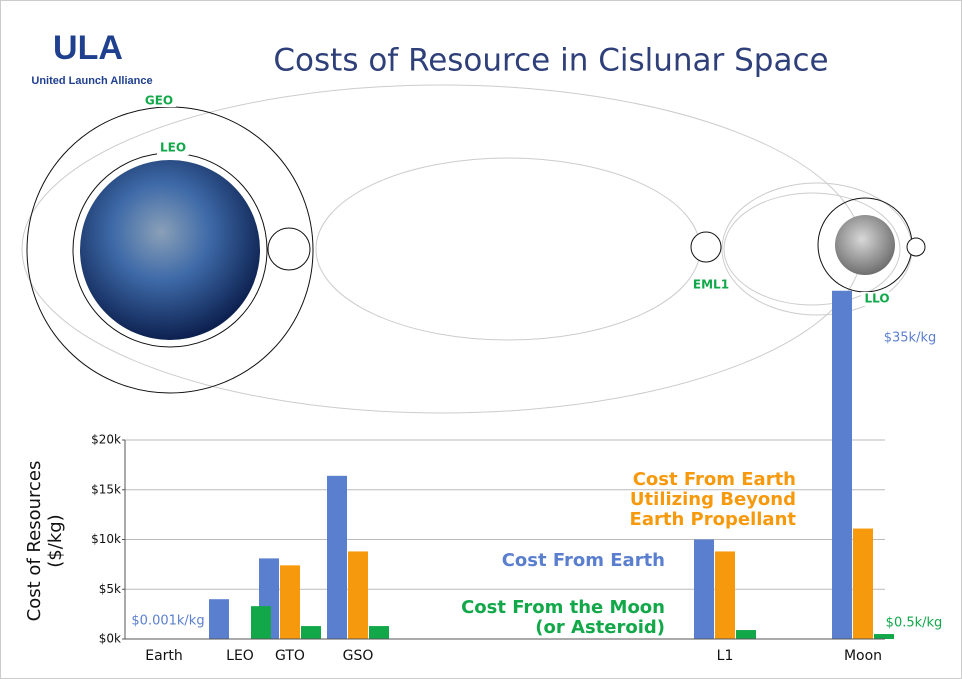 Image resolution: width=962 pixels, height=679 pixels. I want to click on value-label: $0.001k/kg, so click(167, 621).